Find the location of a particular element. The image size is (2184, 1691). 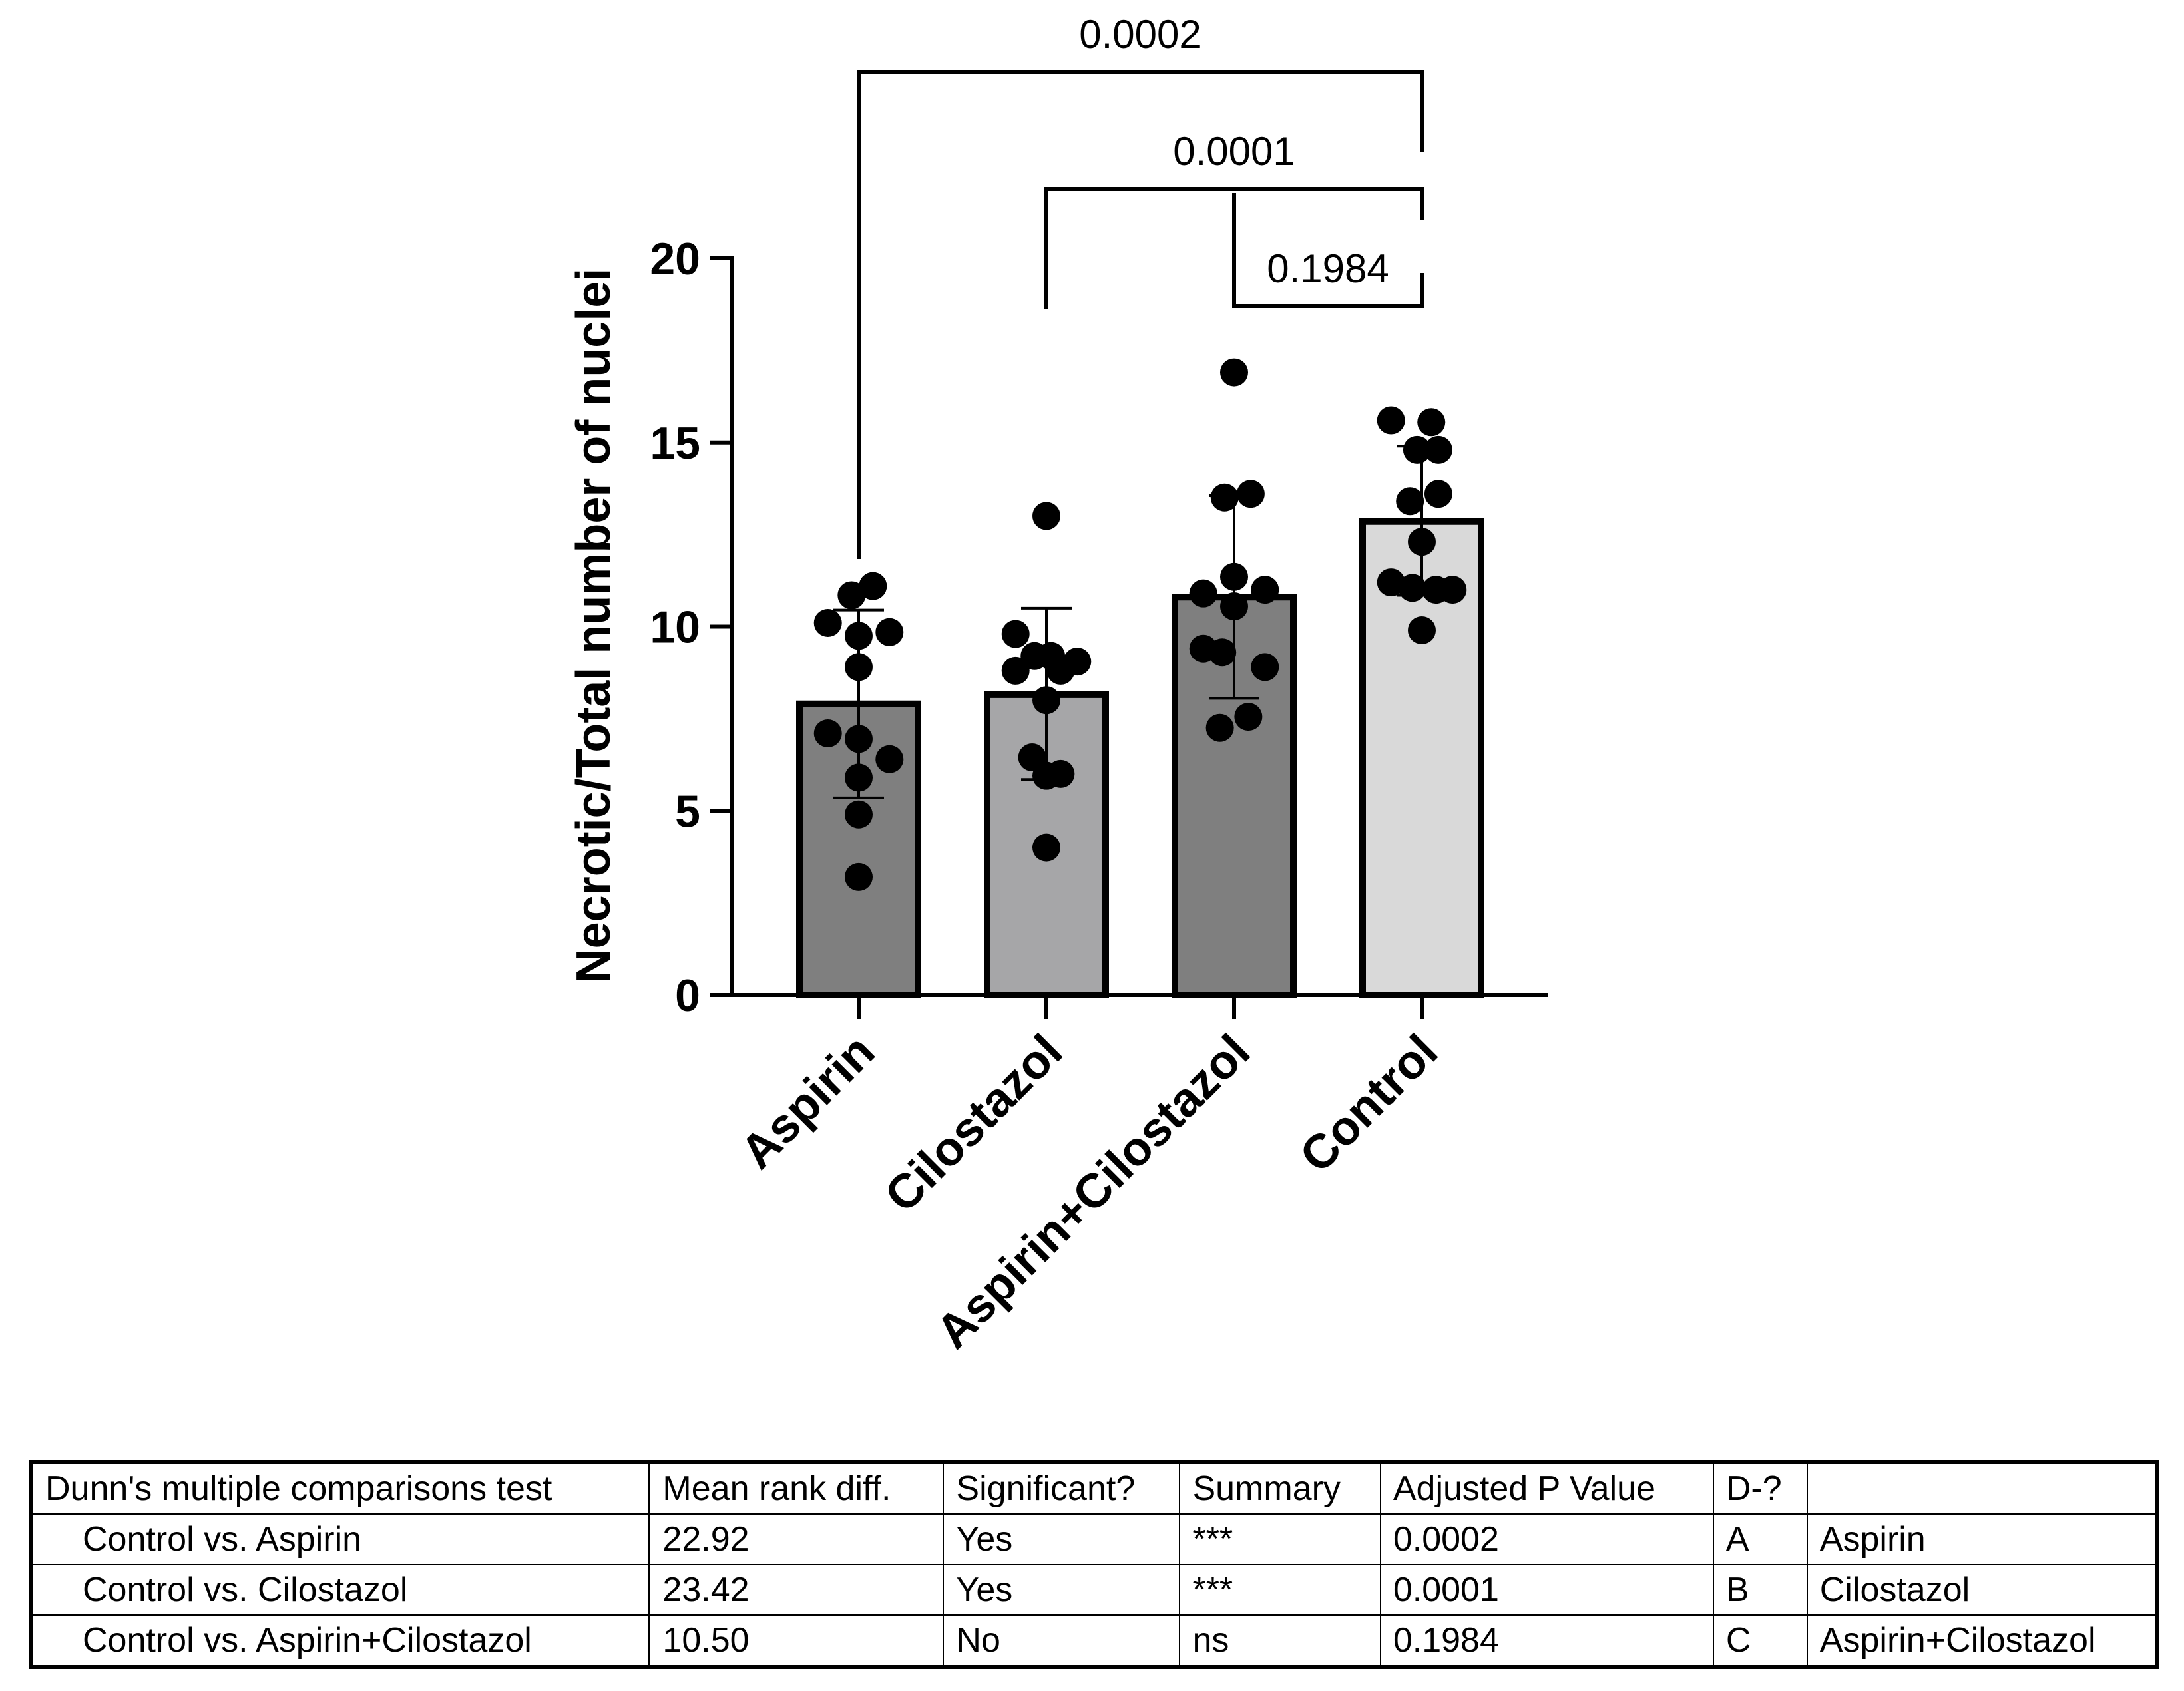

table-cell: Cilostazol is located at coordinates (1981, 1590).